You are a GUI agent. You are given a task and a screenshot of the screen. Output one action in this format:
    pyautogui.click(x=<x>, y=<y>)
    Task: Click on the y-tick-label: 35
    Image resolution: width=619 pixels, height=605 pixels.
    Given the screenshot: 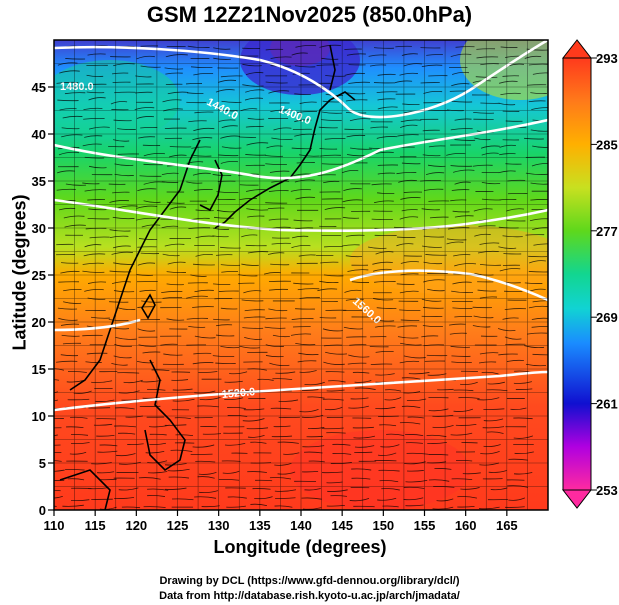 What is the action you would take?
    pyautogui.click(x=39, y=181)
    